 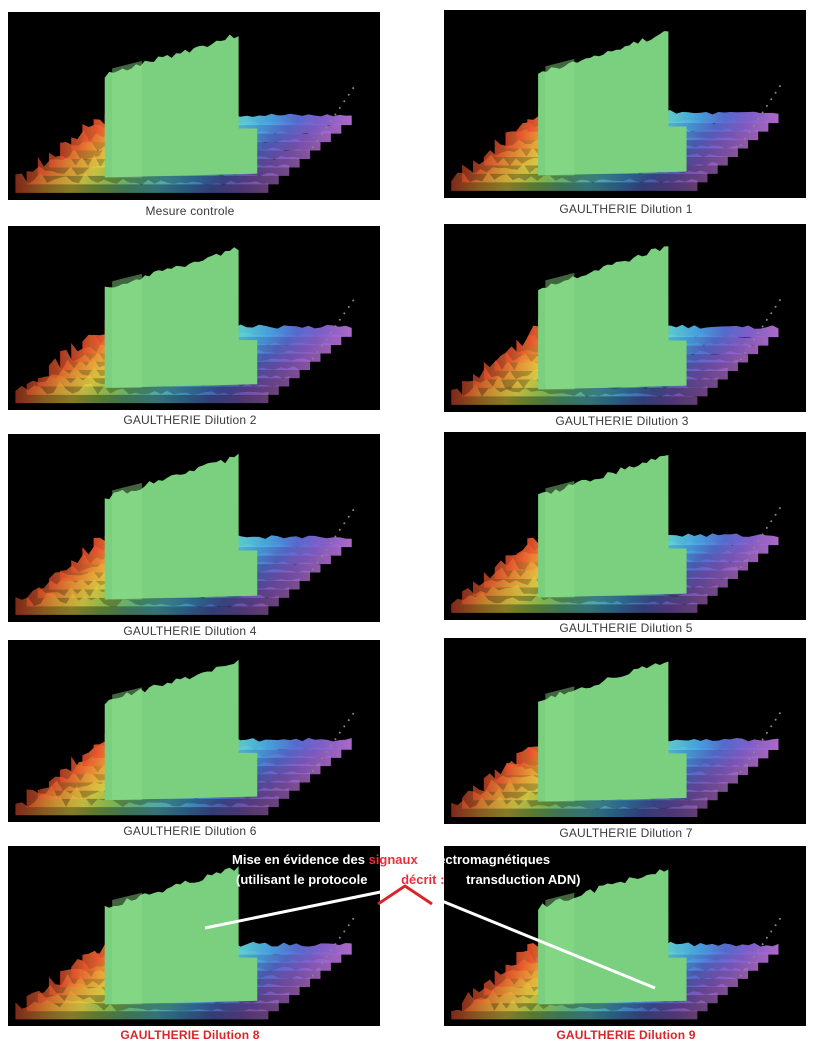 I want to click on annotation-highlight-1: signaux, so click(x=393, y=859).